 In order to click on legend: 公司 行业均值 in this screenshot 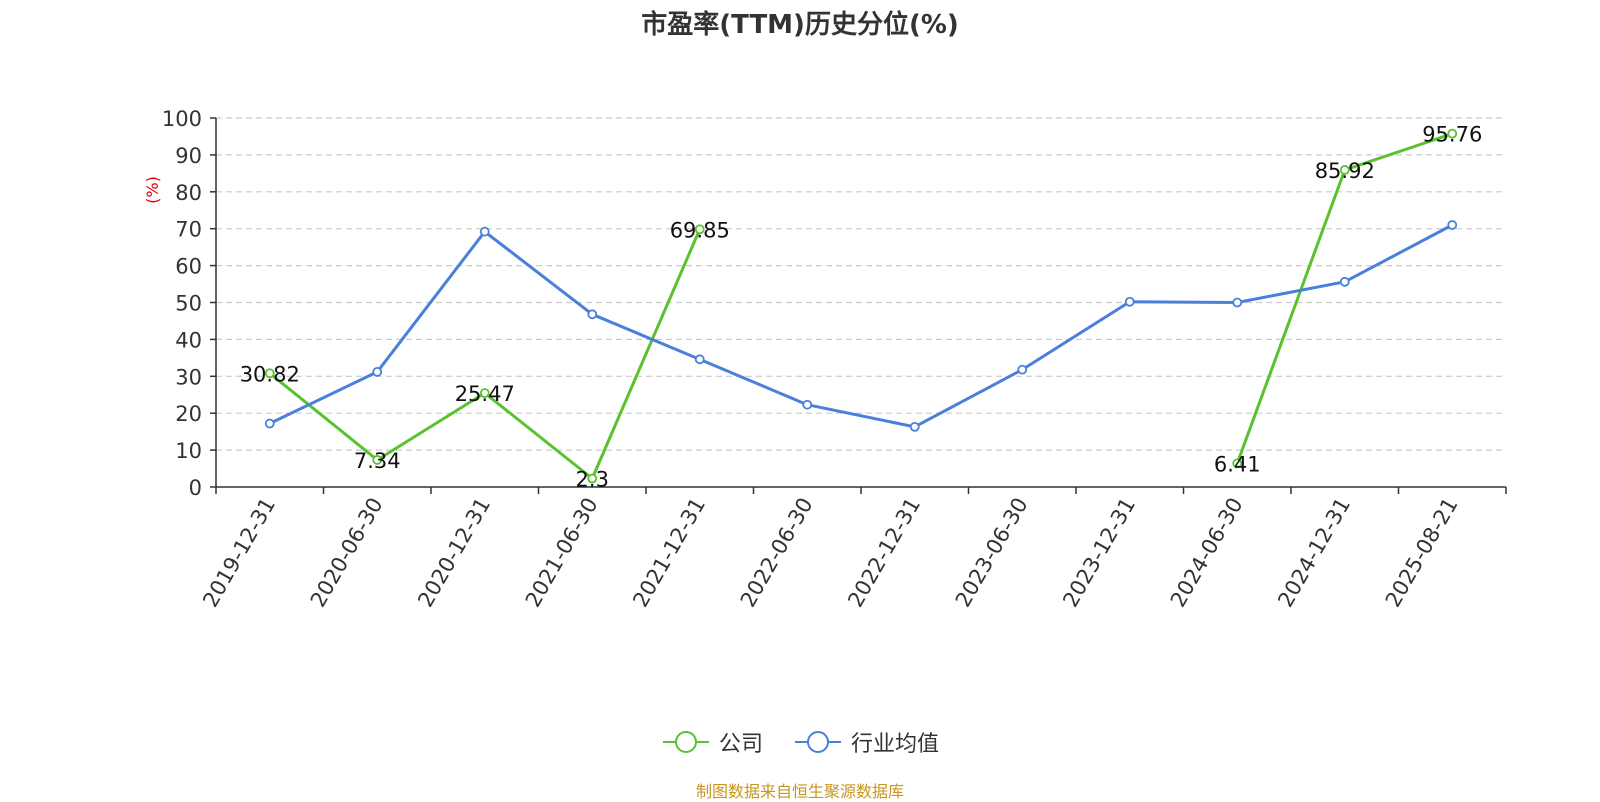, I will do `click(800, 742)`.